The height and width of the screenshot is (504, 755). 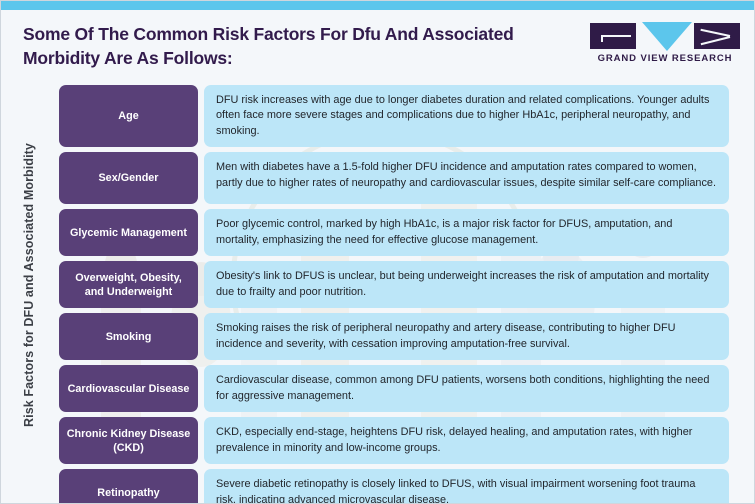 What do you see at coordinates (377, 5) in the screenshot?
I see `top-accent-strip` at bounding box center [377, 5].